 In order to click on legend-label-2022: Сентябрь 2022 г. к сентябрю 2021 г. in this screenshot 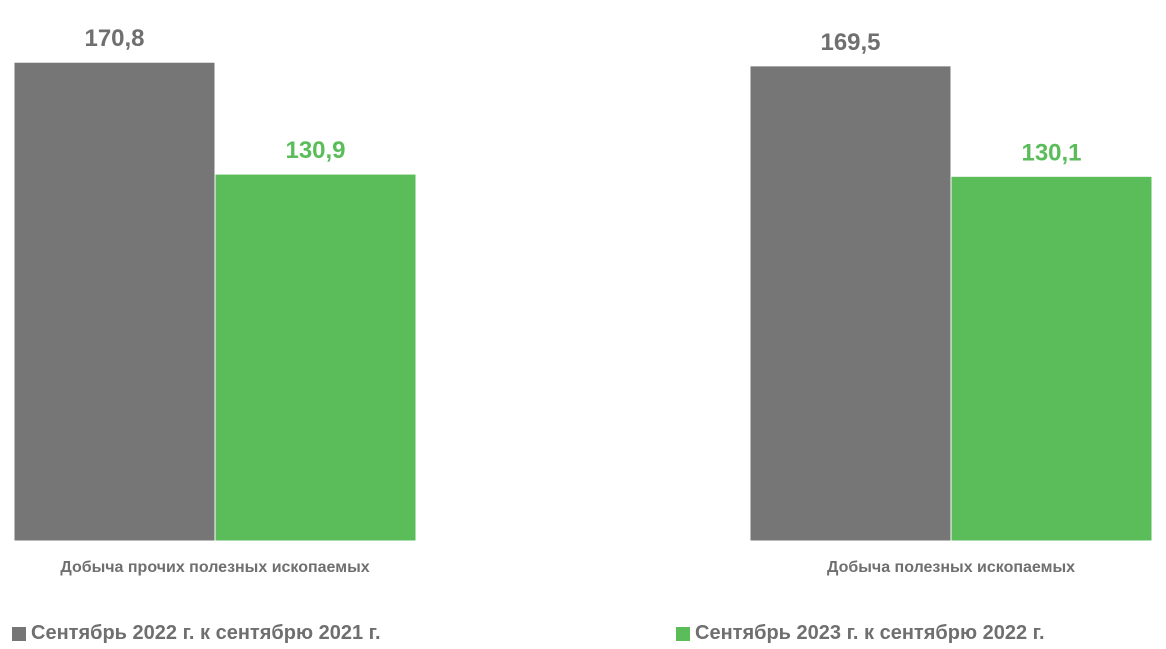, I will do `click(206, 633)`.